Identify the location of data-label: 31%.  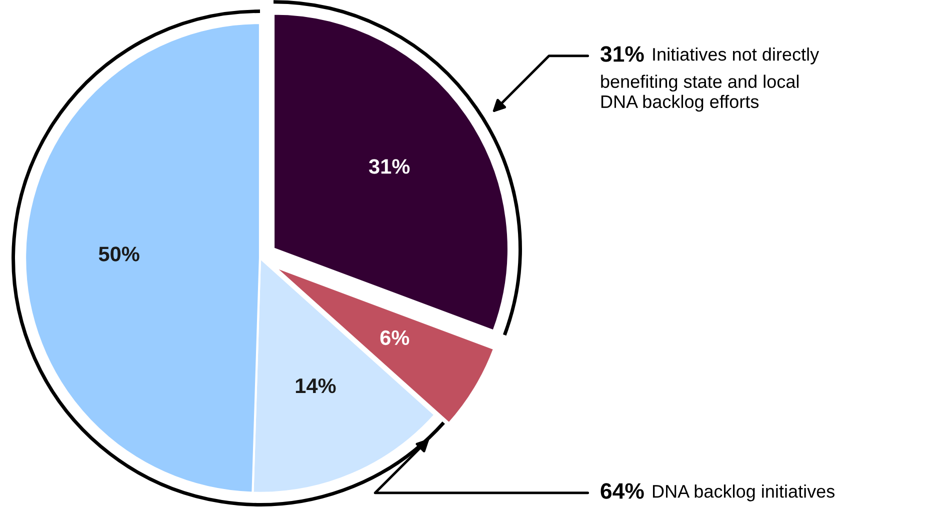
(389, 166).